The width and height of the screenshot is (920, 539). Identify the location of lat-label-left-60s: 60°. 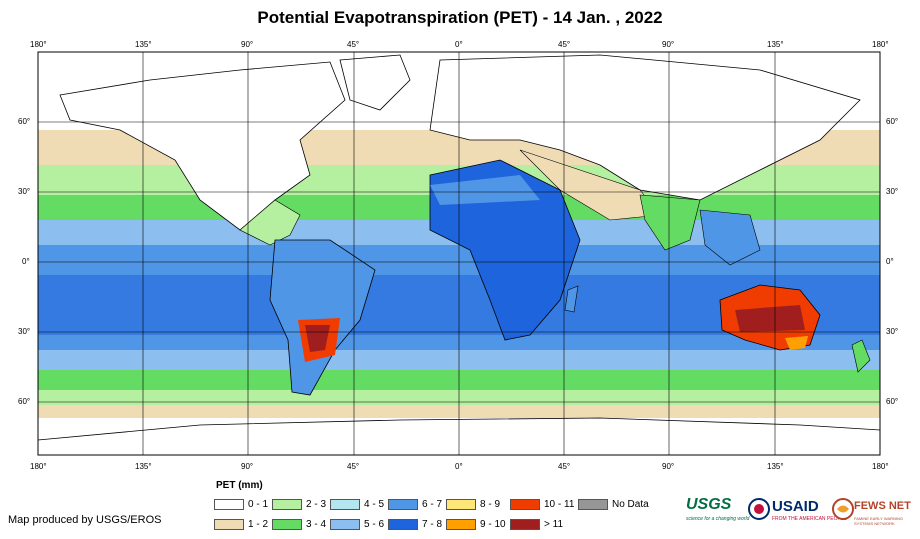
(24, 401).